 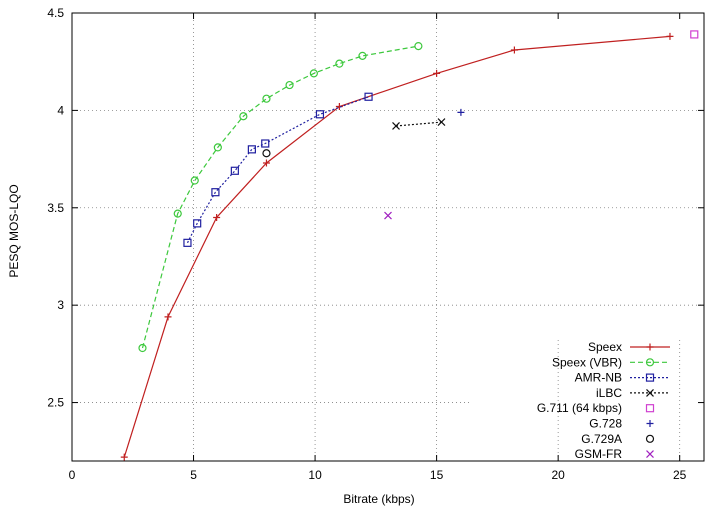 I want to click on y-tick-label-1: 3, so click(x=60, y=305).